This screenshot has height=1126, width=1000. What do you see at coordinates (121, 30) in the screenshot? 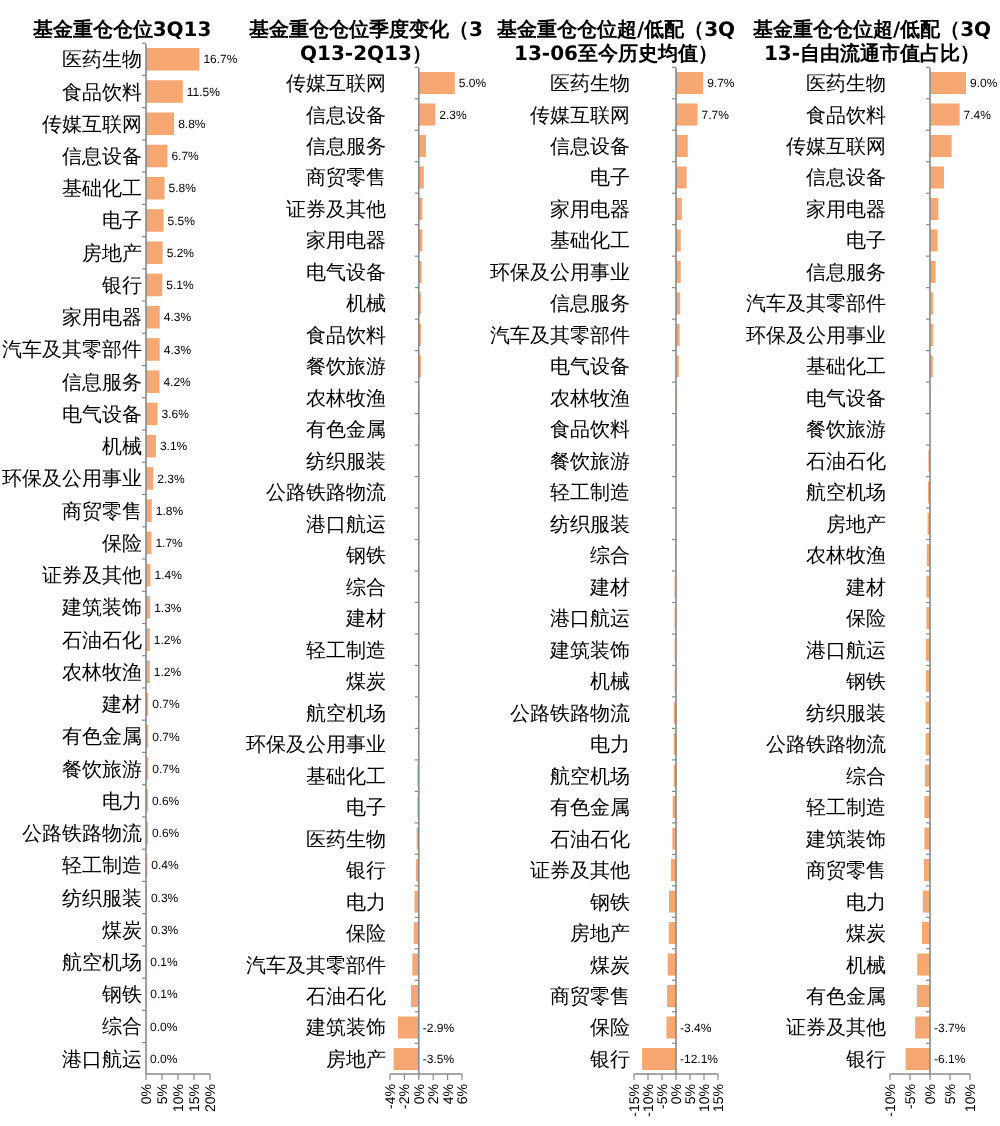
I see `chart-title: 基金重仓仓位3Q13` at bounding box center [121, 30].